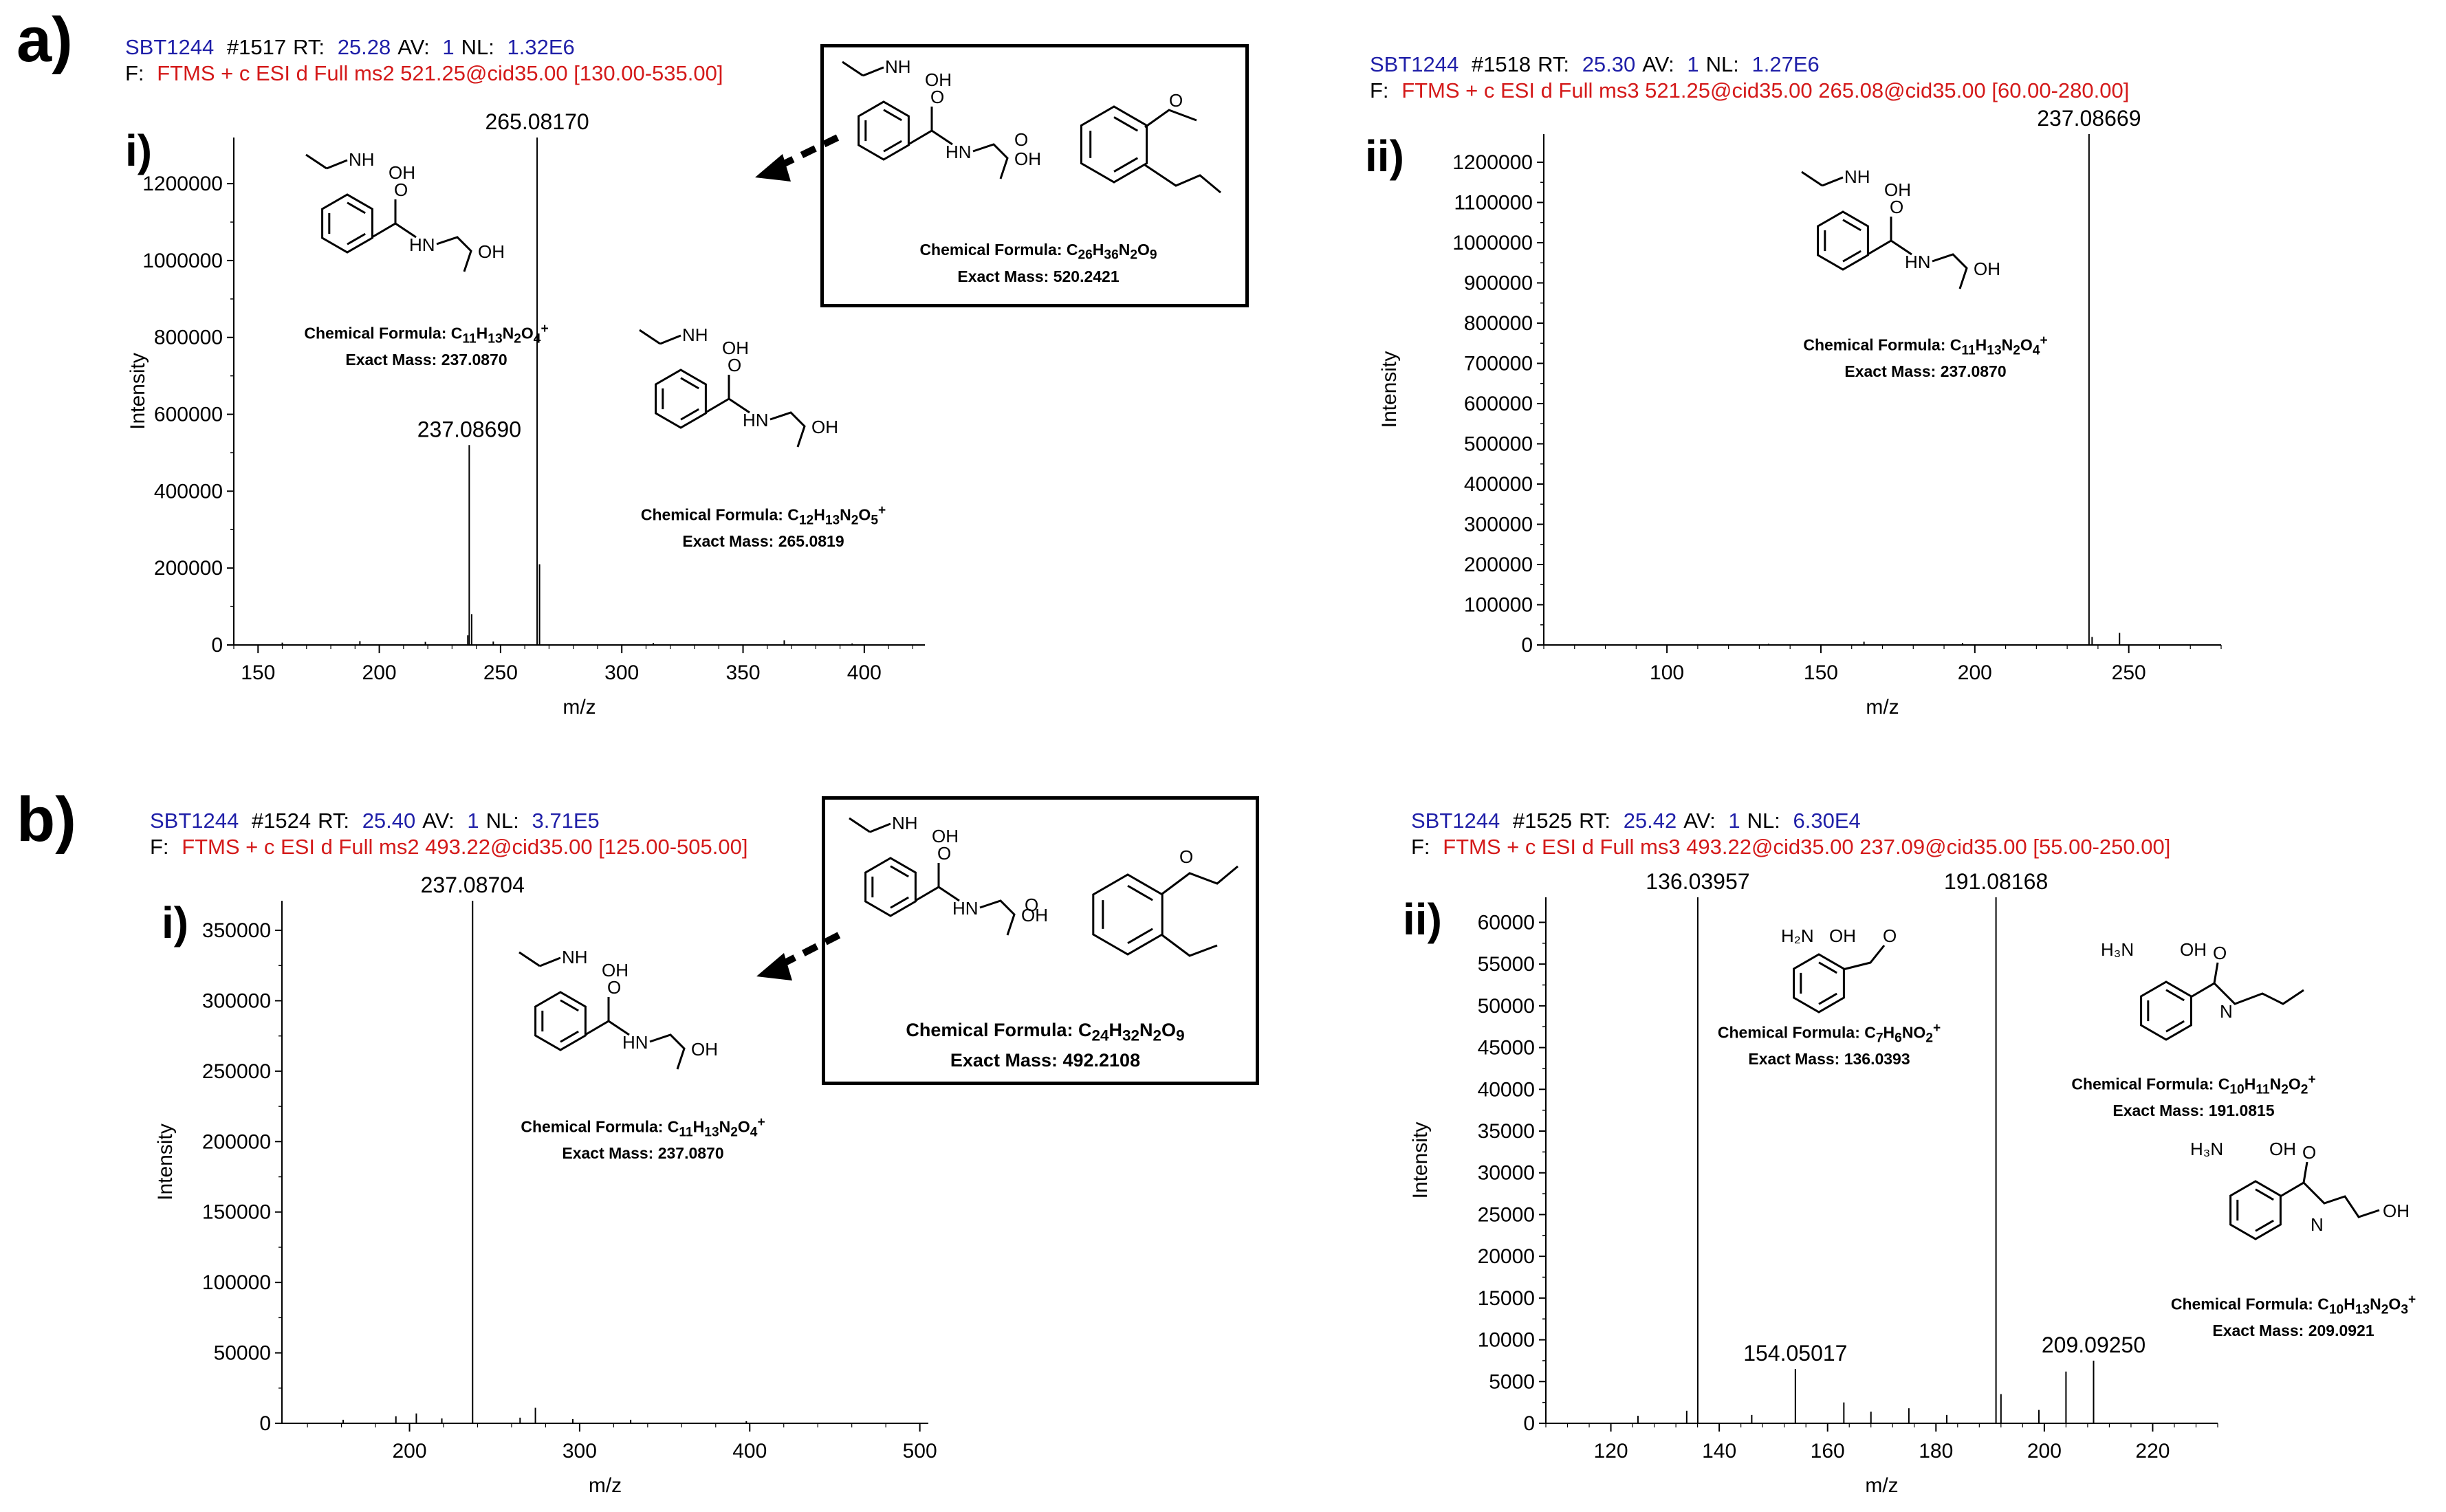 The width and height of the screenshot is (2446, 1512). Describe the element at coordinates (1384, 156) in the screenshot. I see `sublabel-a-ii: ii)` at that location.